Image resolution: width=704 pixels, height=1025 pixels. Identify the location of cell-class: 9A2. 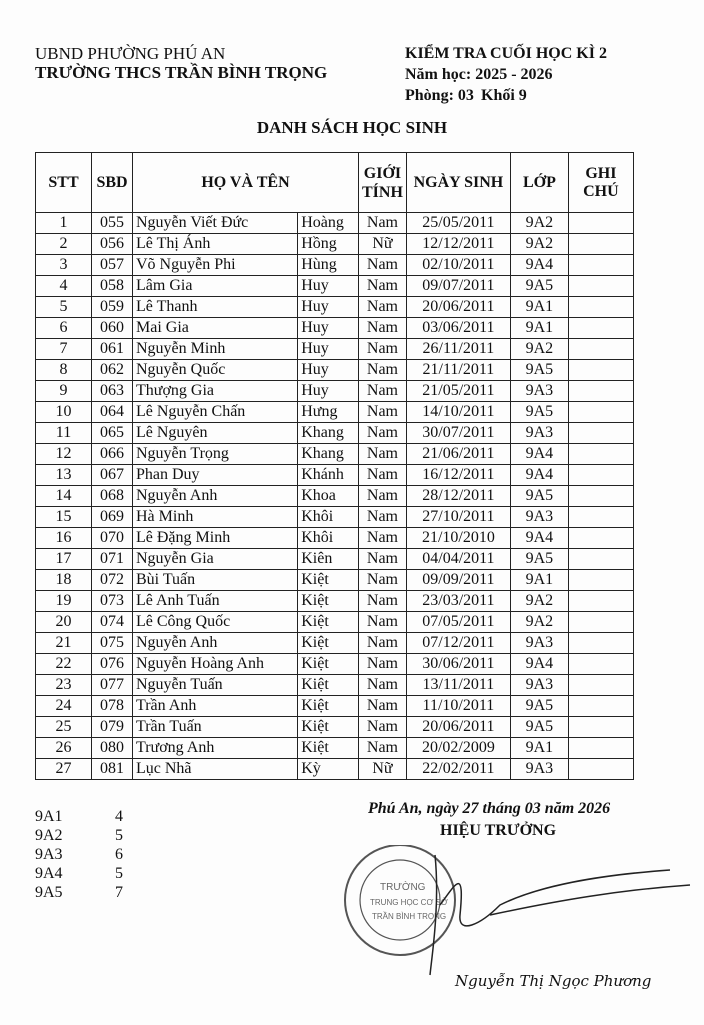
(539, 223).